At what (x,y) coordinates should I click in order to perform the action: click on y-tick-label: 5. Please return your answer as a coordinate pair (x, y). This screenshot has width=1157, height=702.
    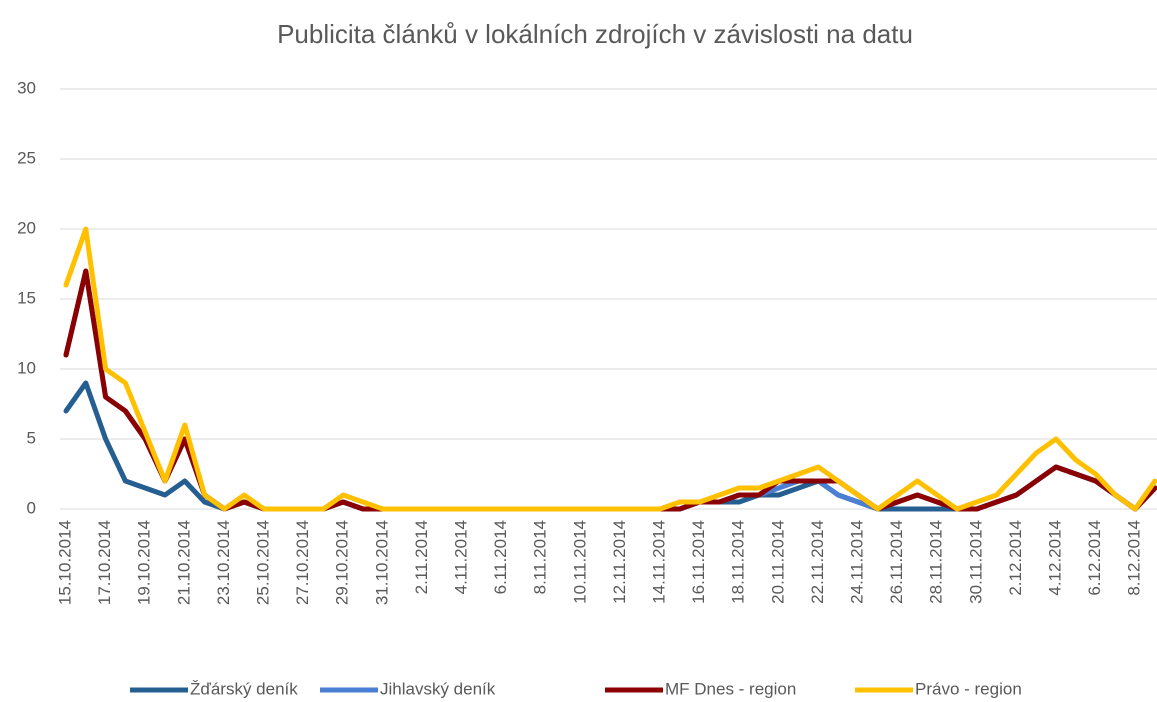
    Looking at the image, I should click on (31, 437).